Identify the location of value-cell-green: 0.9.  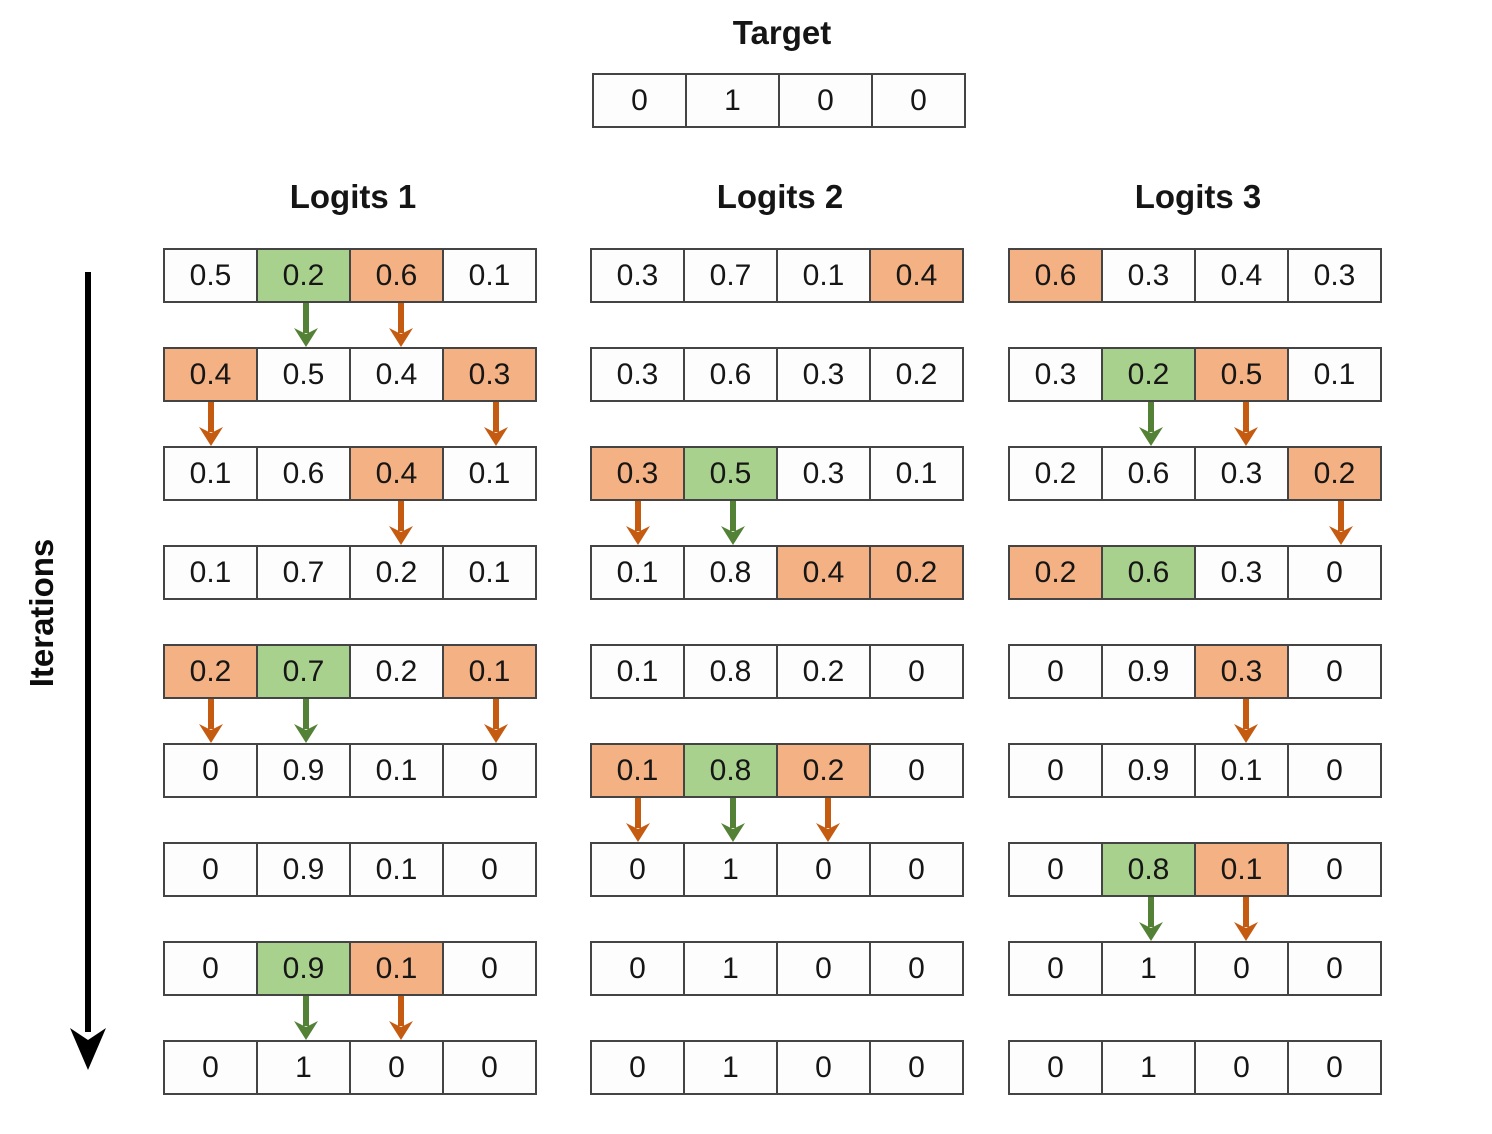
(303, 968).